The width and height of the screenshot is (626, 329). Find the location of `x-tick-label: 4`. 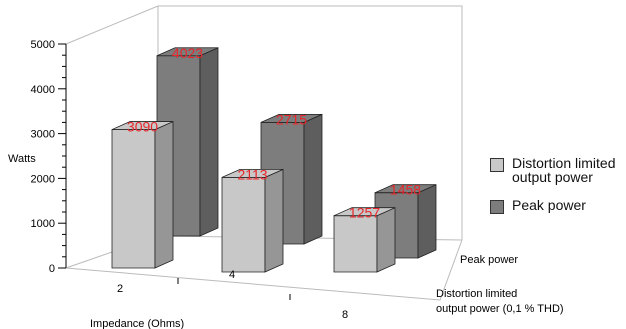

x-tick-label: 4 is located at coordinates (232, 275).